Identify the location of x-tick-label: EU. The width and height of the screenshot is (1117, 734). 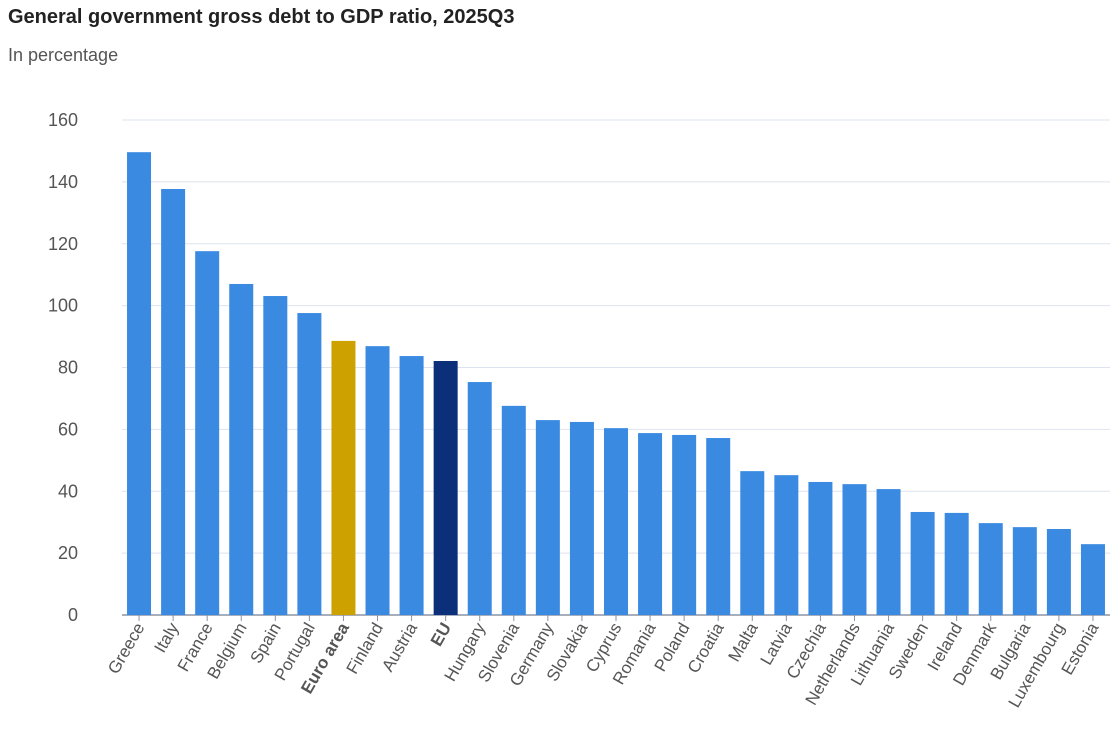
(441, 635).